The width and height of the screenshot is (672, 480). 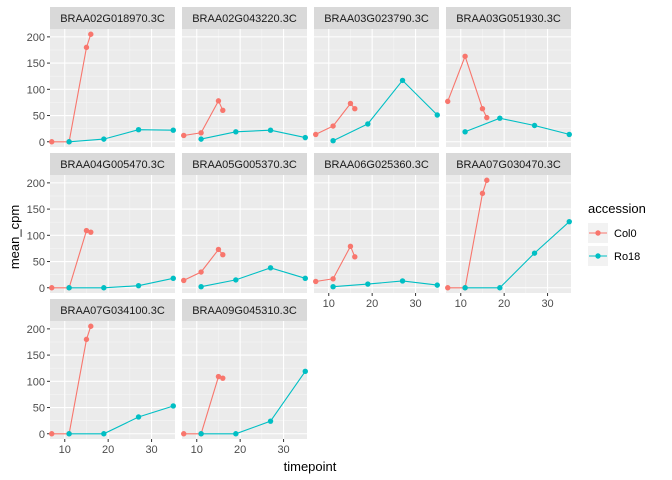 What do you see at coordinates (36, 38) in the screenshot?
I see `y-tick-label: 200` at bounding box center [36, 38].